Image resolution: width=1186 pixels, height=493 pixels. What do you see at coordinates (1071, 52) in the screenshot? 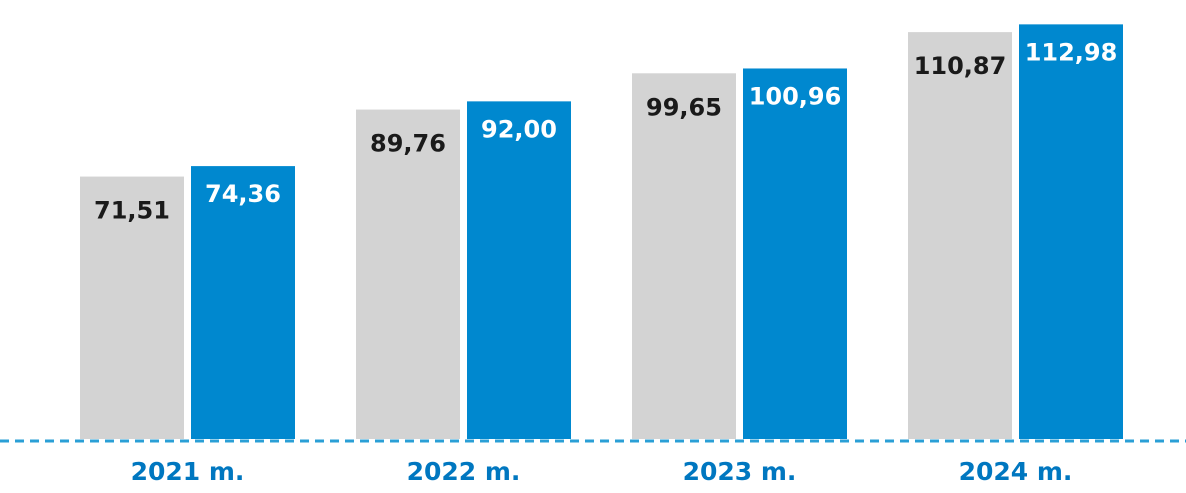
I see `bar-value-label: 112,98` at bounding box center [1071, 52].